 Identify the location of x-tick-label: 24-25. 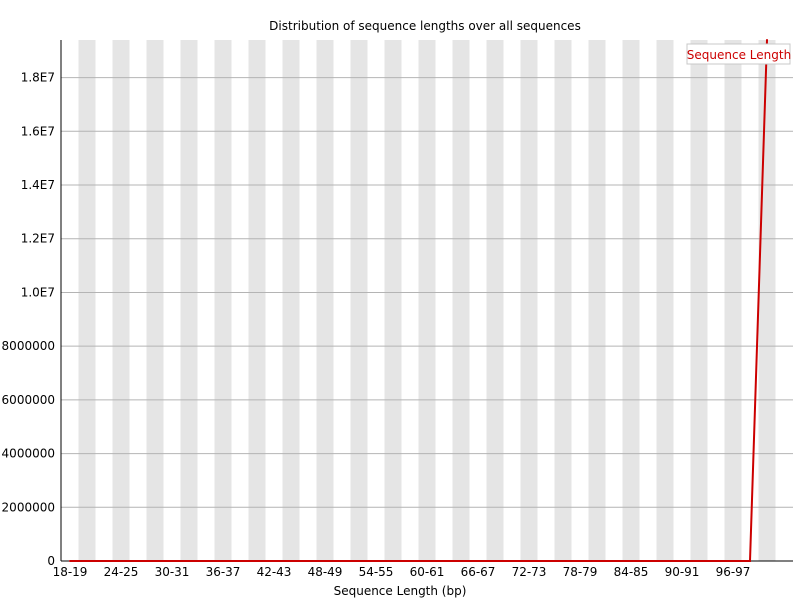
(121, 572).